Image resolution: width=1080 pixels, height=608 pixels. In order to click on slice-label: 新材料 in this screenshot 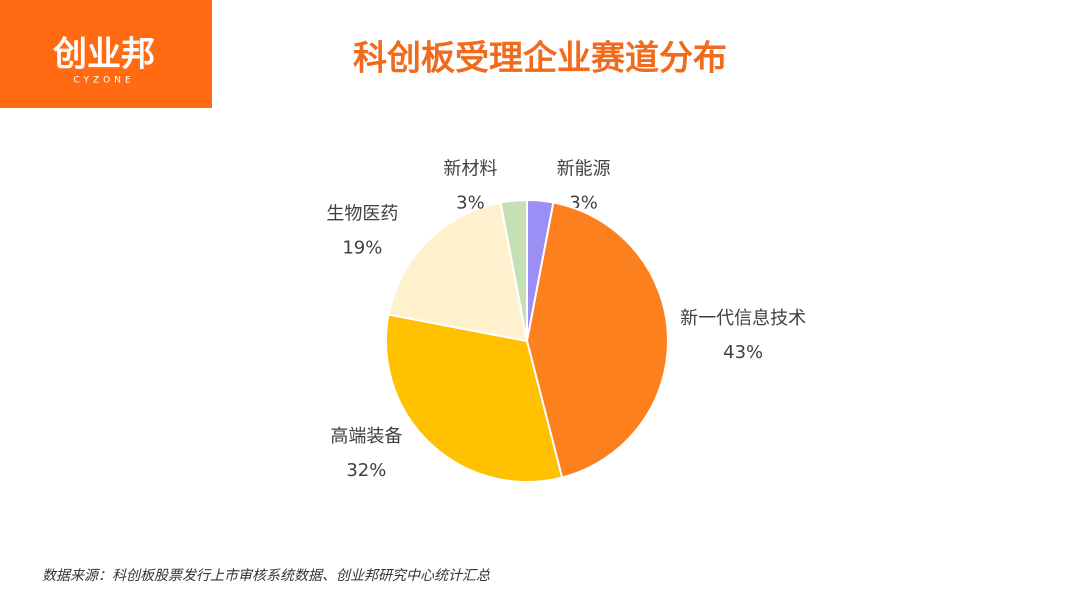, I will do `click(470, 169)`.